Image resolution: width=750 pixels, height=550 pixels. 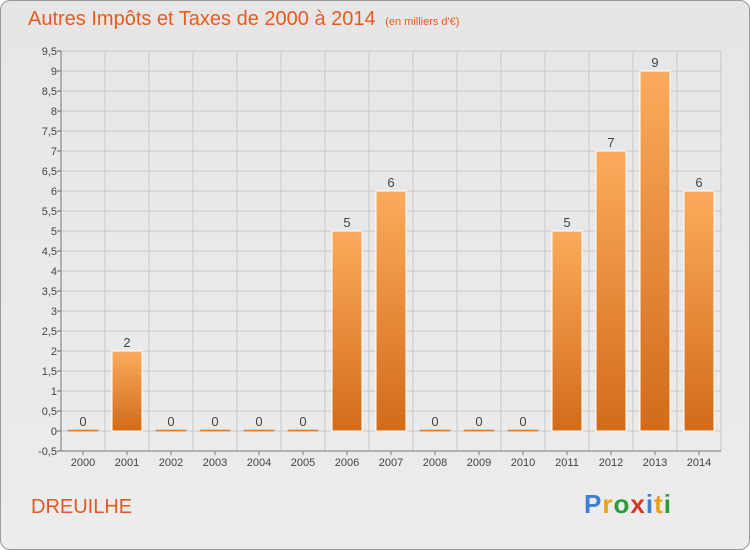 What do you see at coordinates (54, 72) in the screenshot?
I see `y-tick-label: 9` at bounding box center [54, 72].